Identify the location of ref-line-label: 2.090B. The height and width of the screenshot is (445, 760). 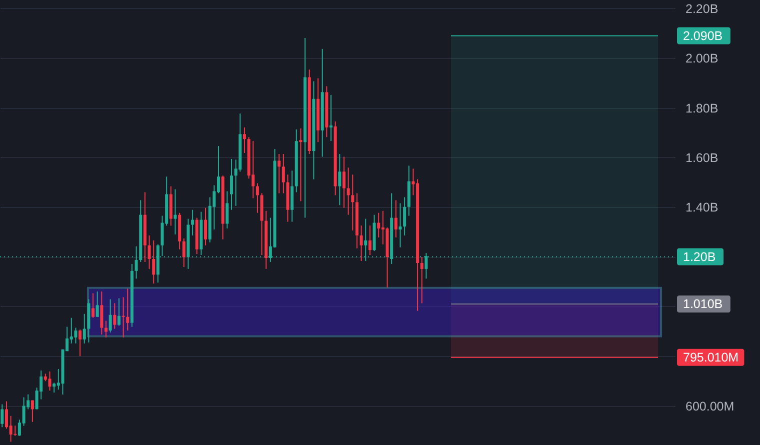
(703, 35).